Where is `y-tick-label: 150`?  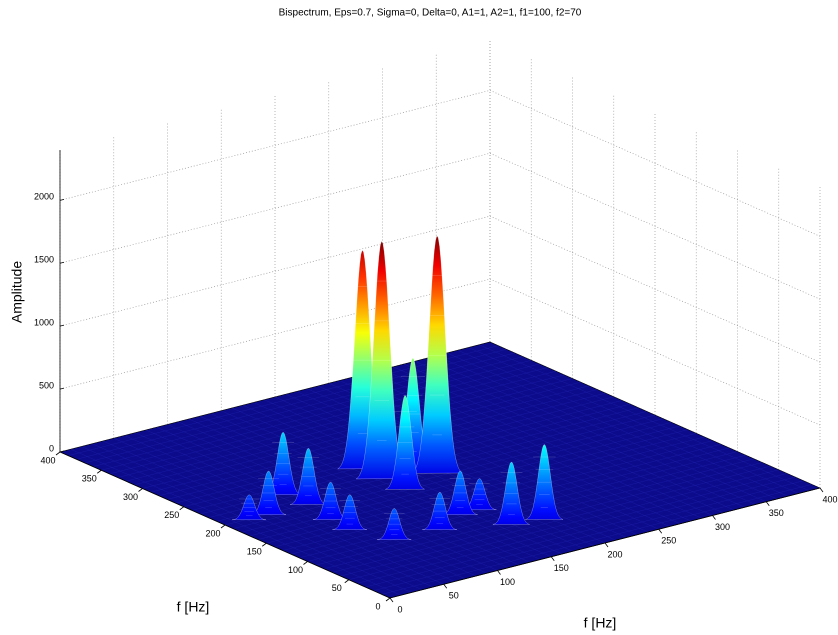
y-tick-label: 150 is located at coordinates (254, 552).